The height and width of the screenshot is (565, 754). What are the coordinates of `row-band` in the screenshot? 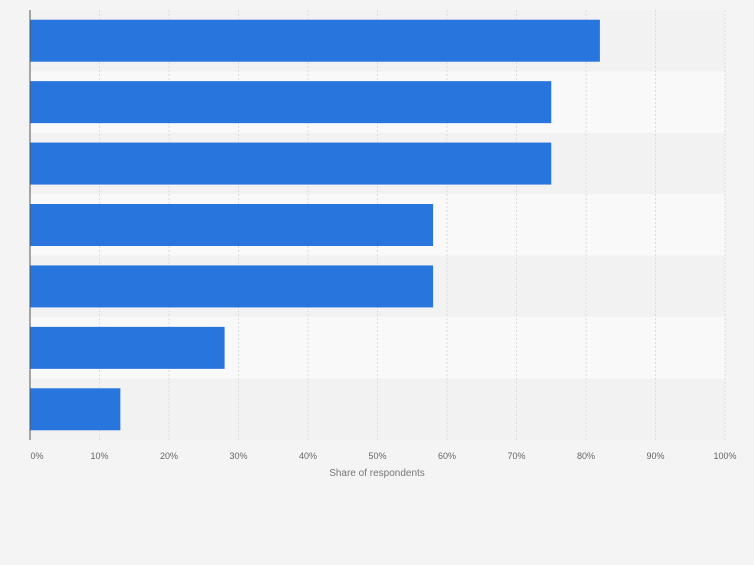 It's located at (377, 409).